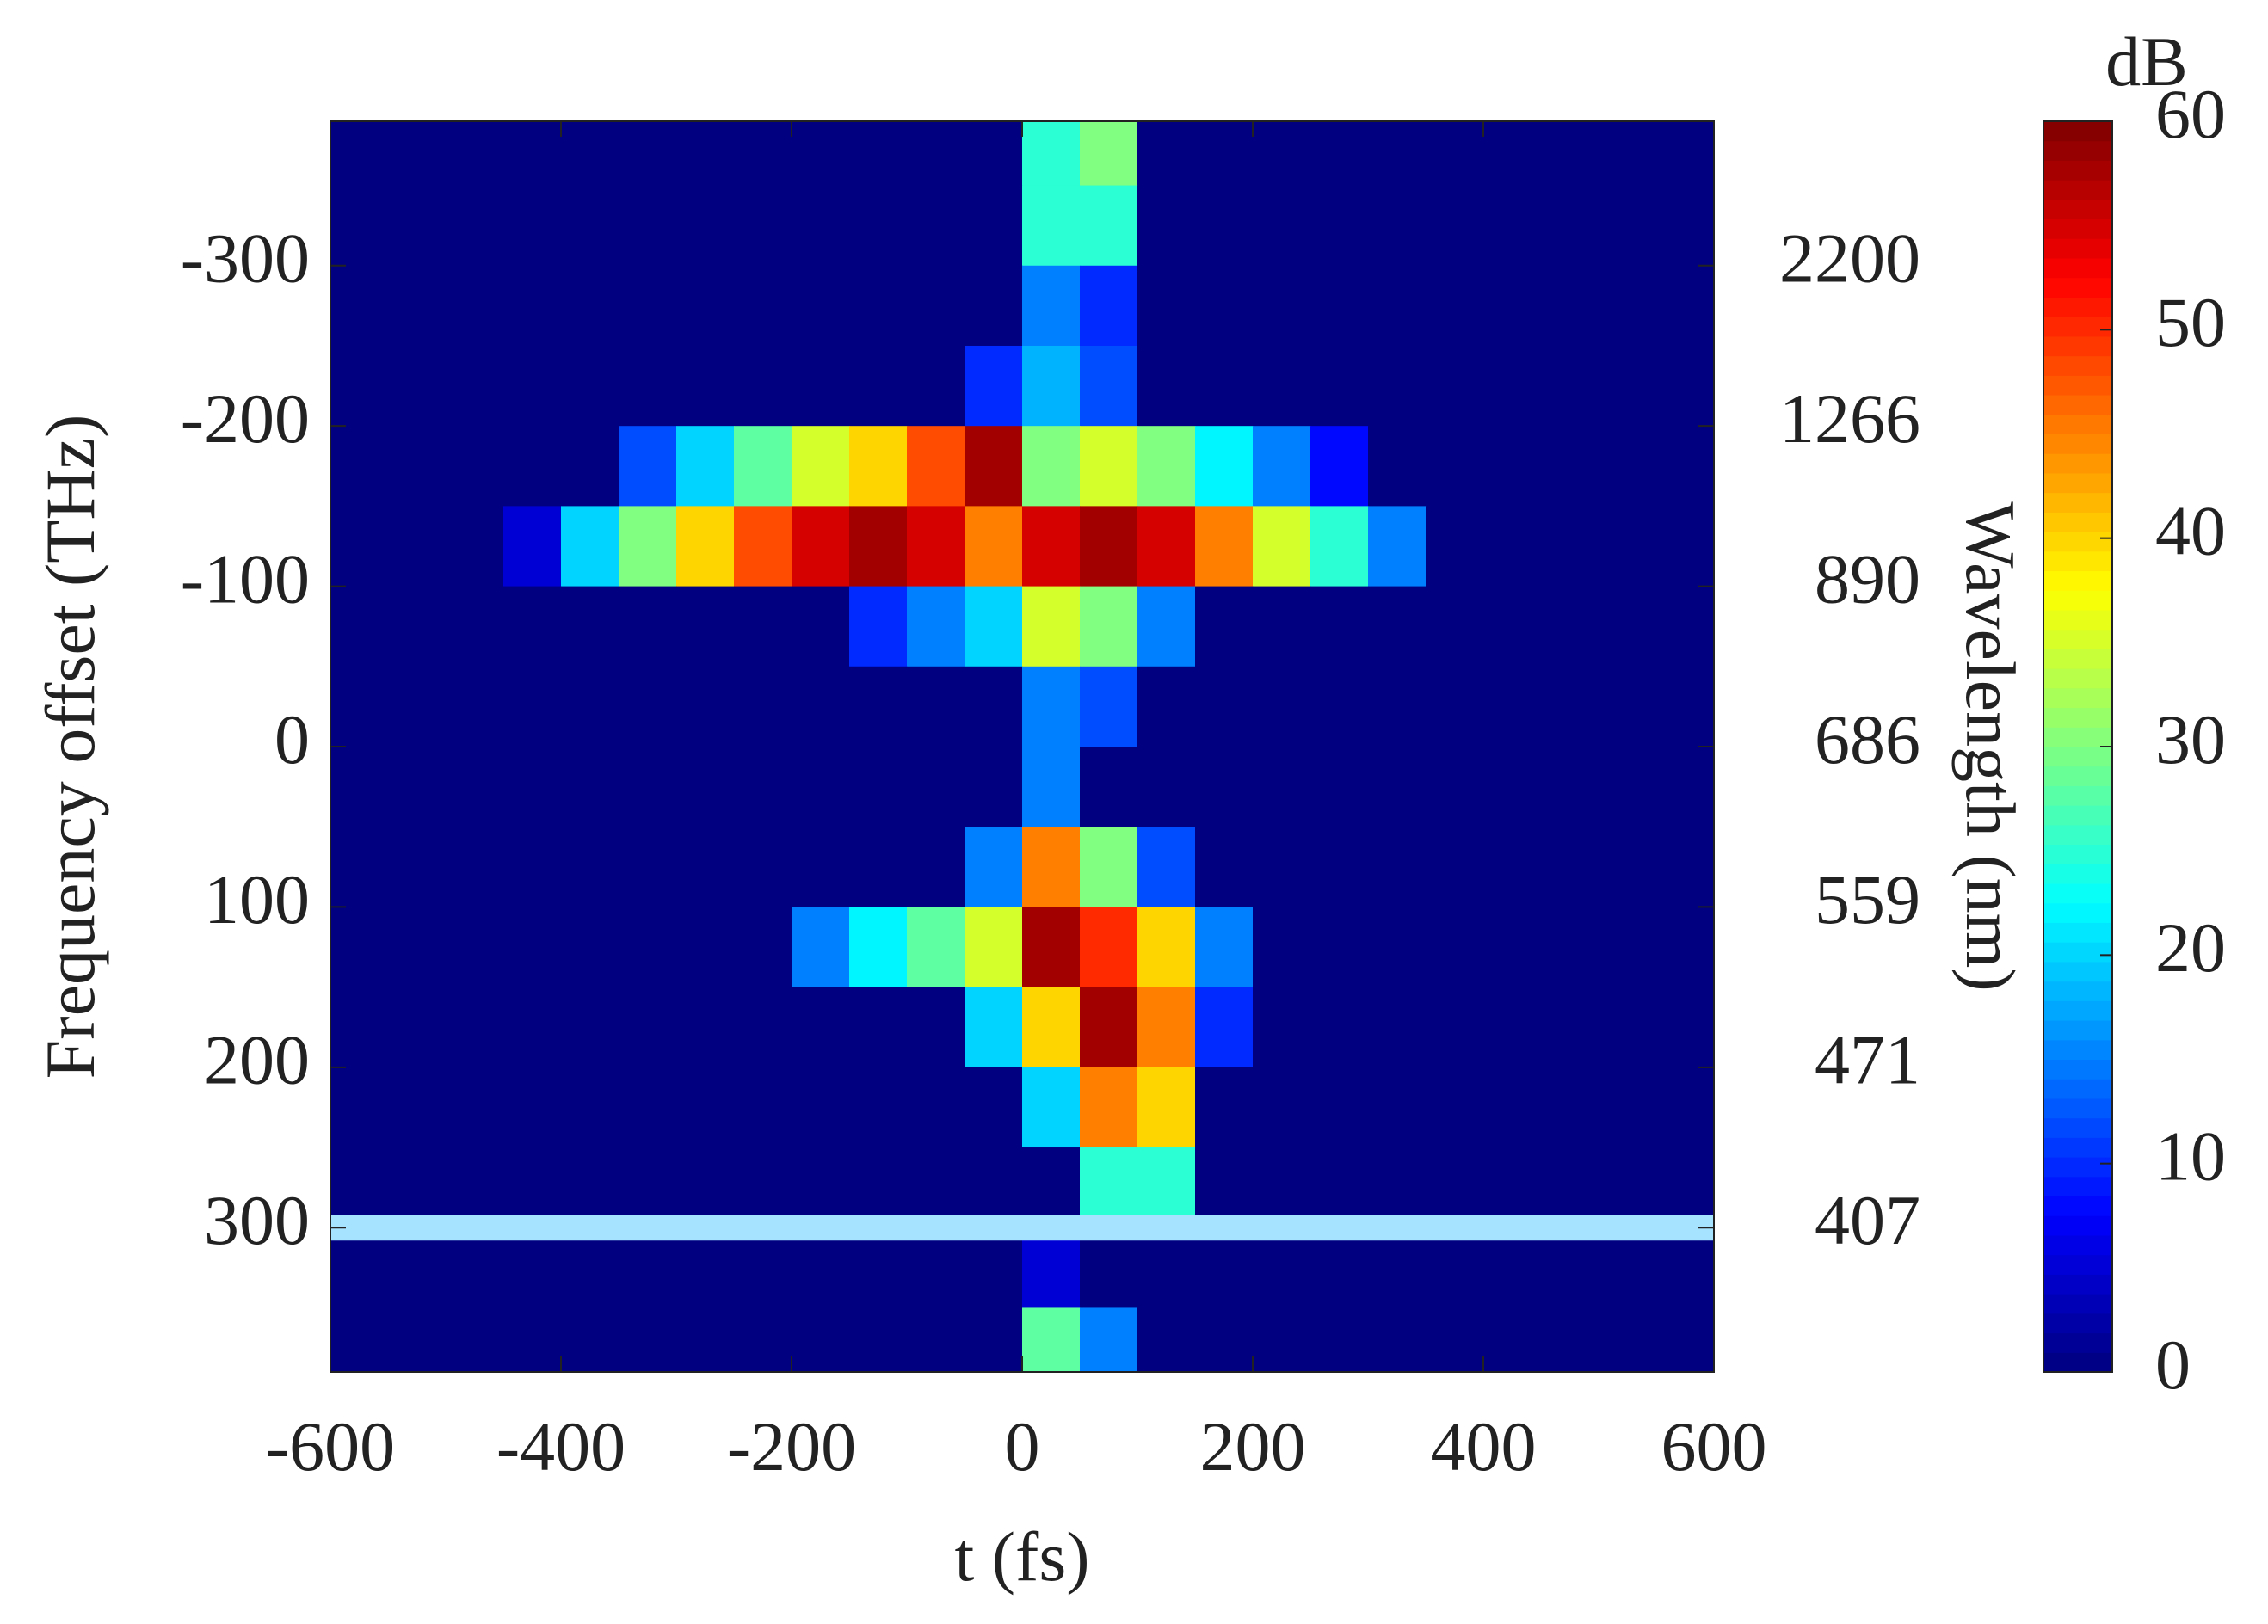  What do you see at coordinates (292, 739) in the screenshot?
I see `y-tick-label: 0` at bounding box center [292, 739].